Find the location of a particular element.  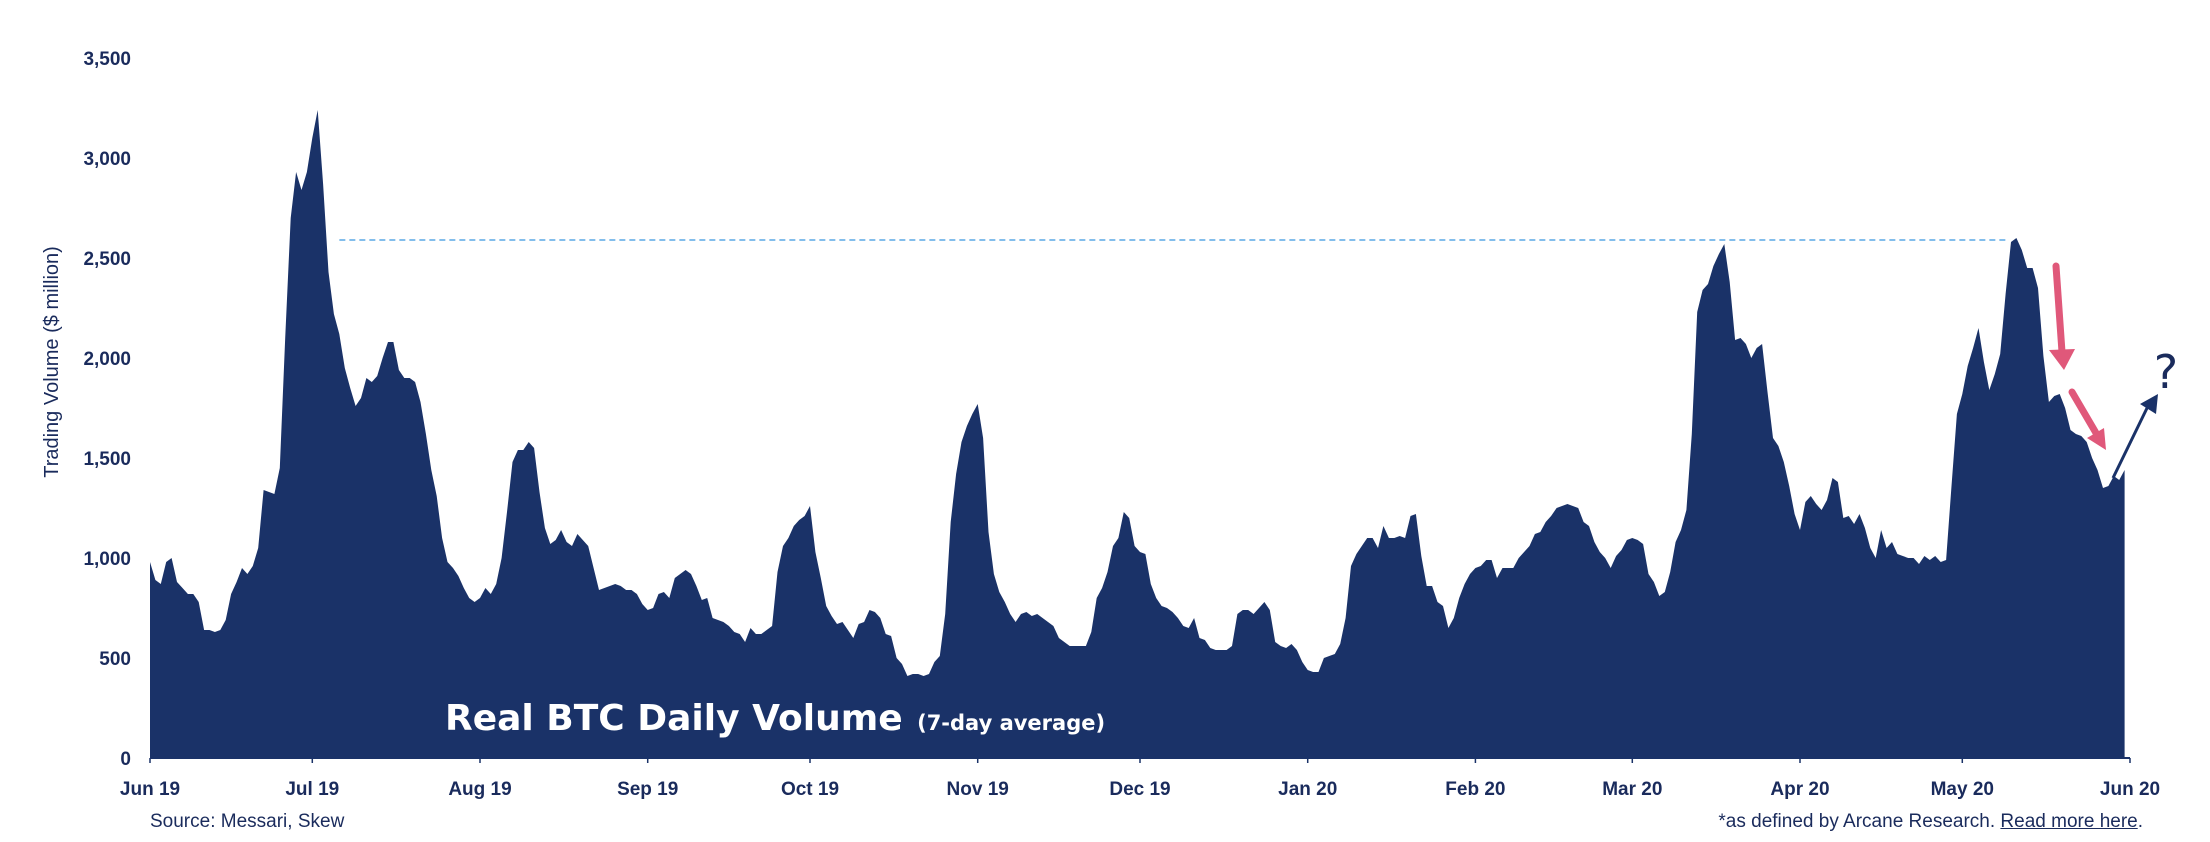

x-tick-label: Jun 20 is located at coordinates (2130, 789).